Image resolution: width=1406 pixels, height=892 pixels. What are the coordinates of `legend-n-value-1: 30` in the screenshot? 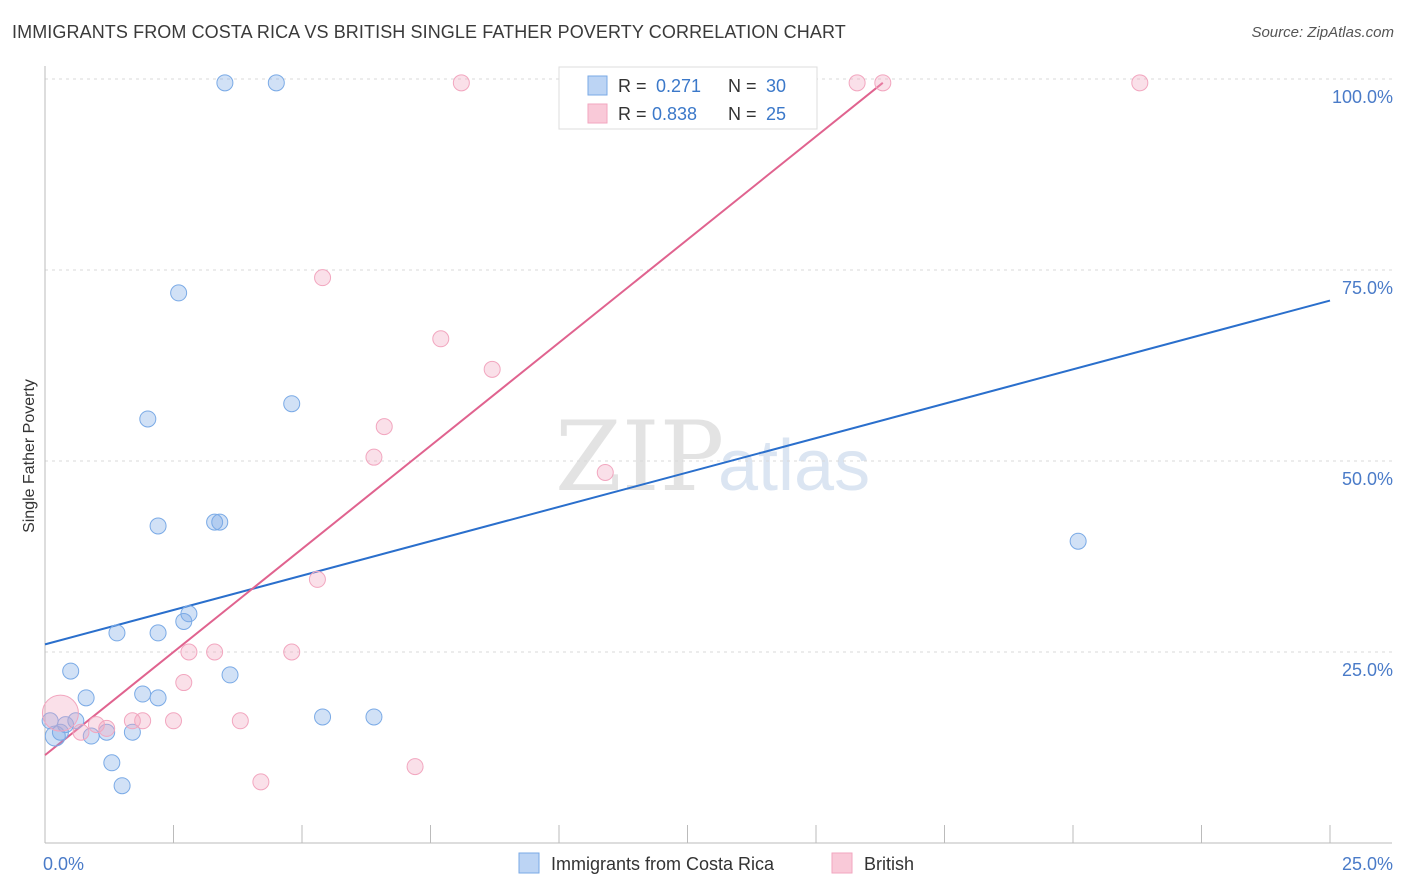 It's located at (776, 86).